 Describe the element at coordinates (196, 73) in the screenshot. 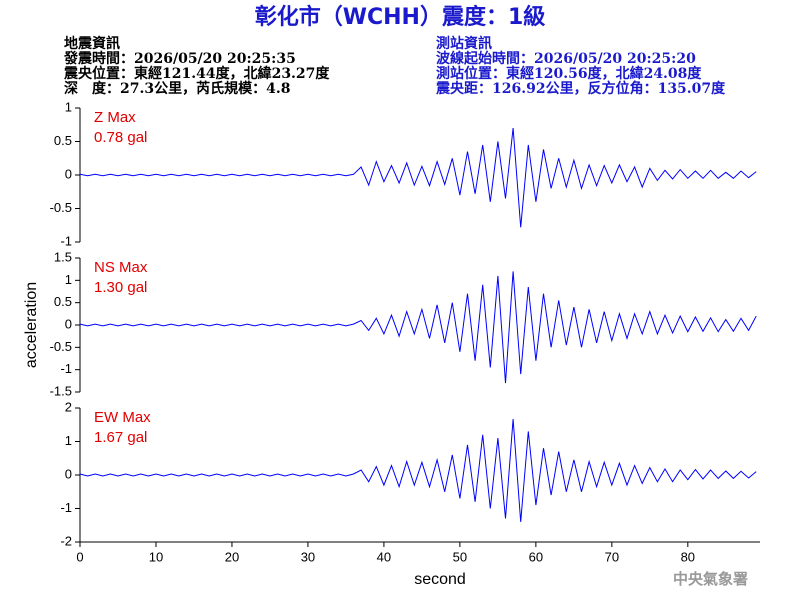

I see `info-line: 震央位置：東經121.44度，北緯23.27度` at that location.